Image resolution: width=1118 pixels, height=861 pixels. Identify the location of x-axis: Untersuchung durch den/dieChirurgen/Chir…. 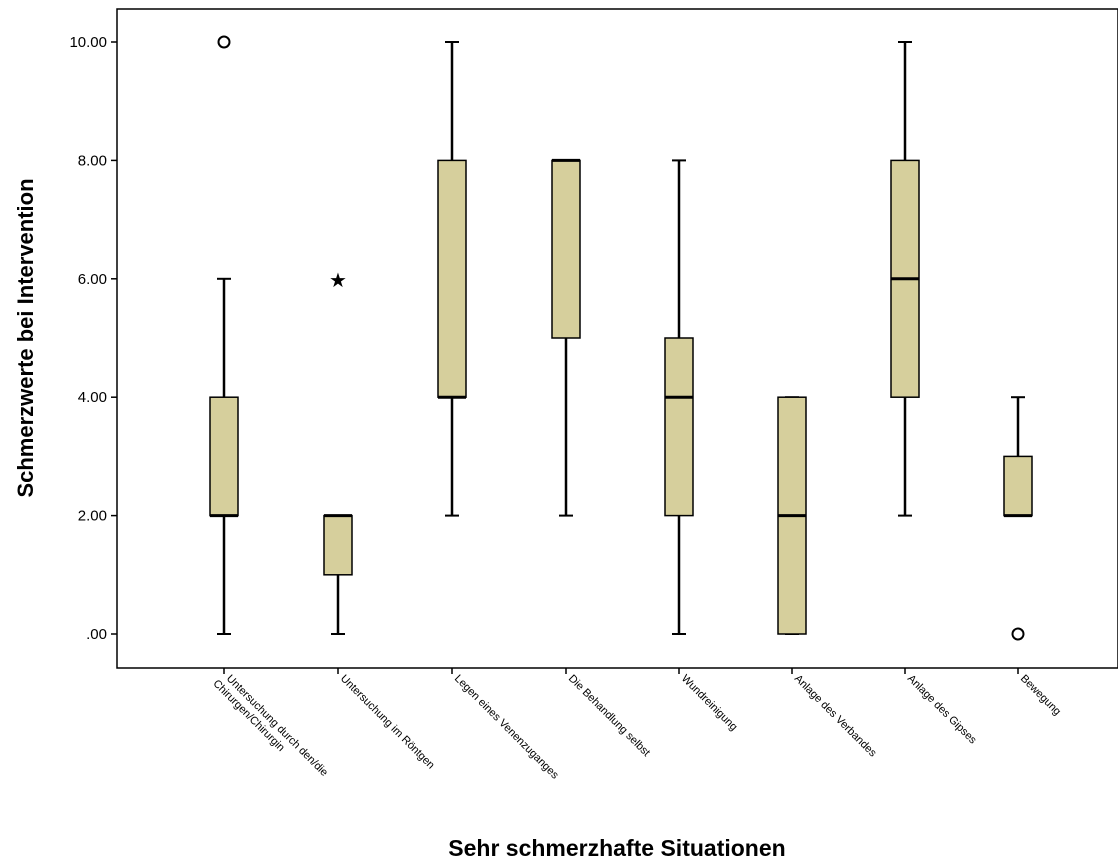
(636, 728).